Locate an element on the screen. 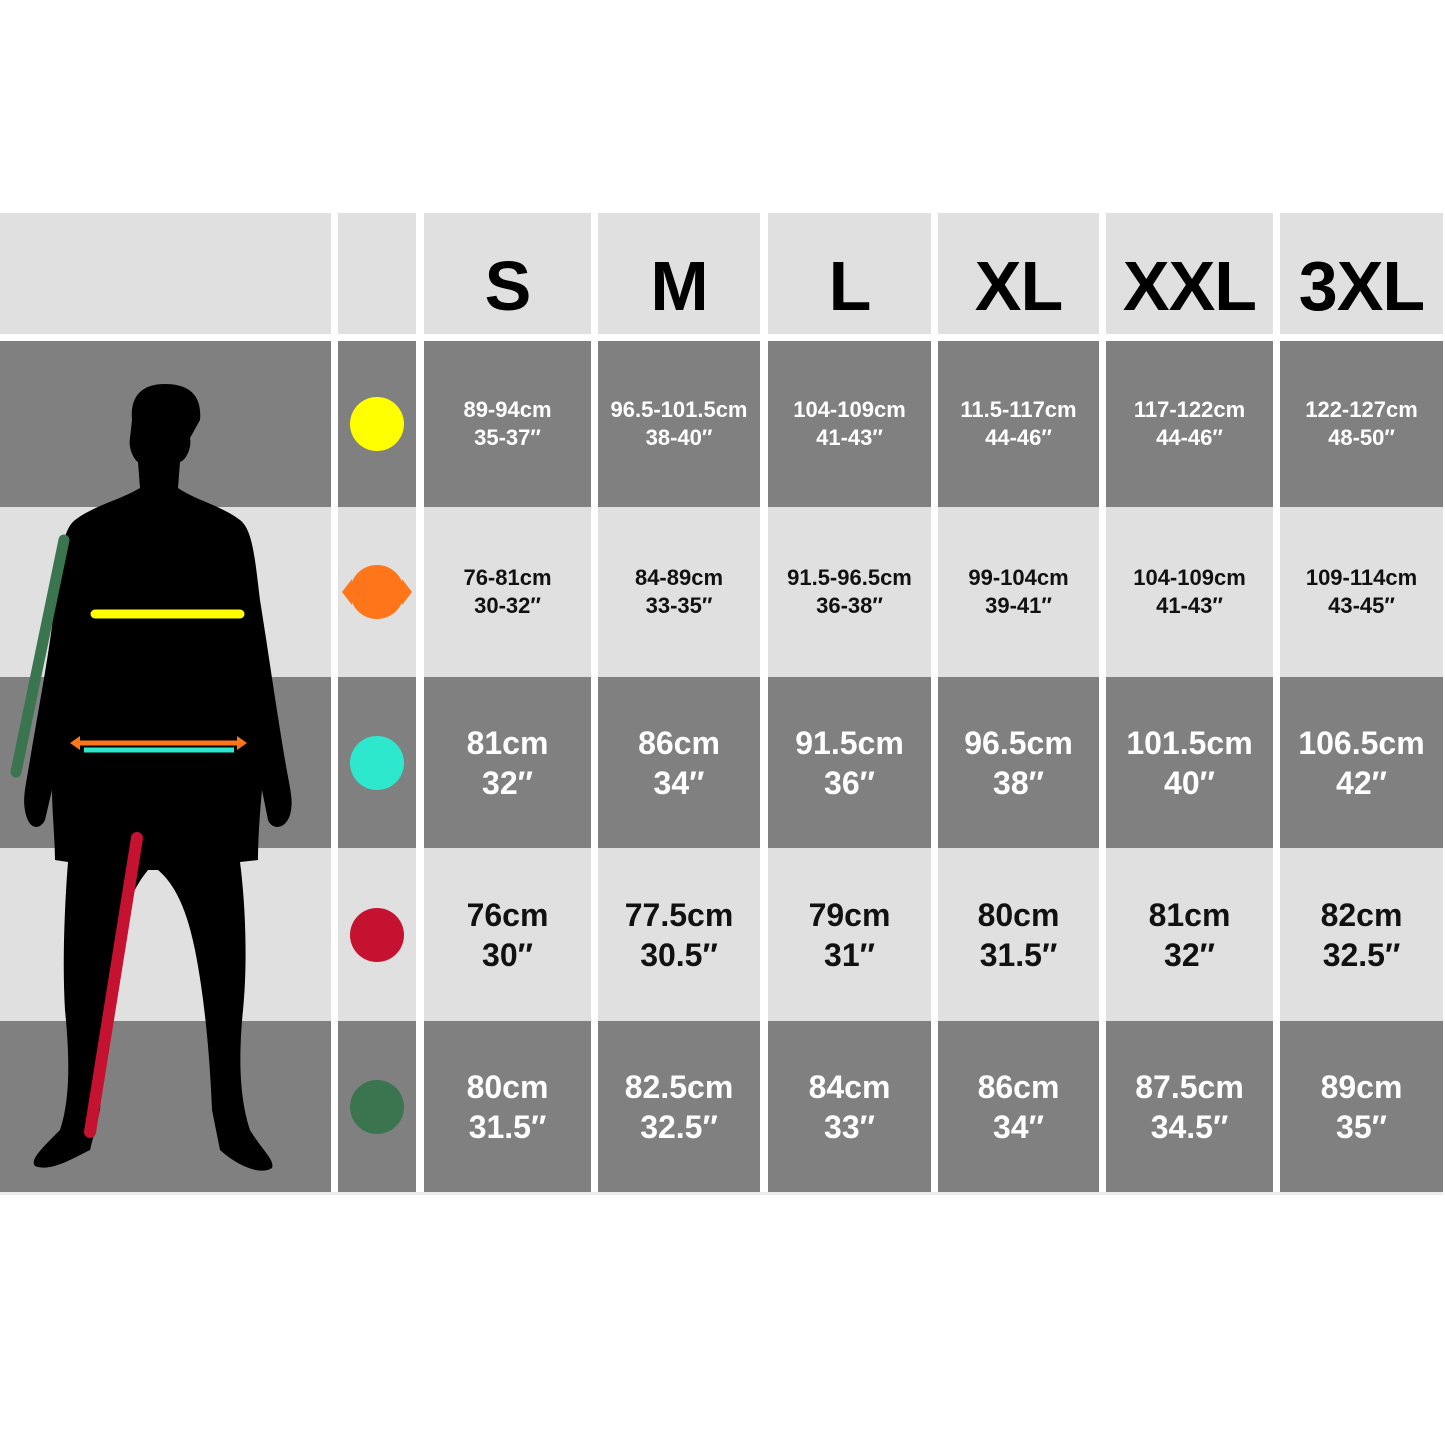  size-header-5: 3XL is located at coordinates (1361, 273).